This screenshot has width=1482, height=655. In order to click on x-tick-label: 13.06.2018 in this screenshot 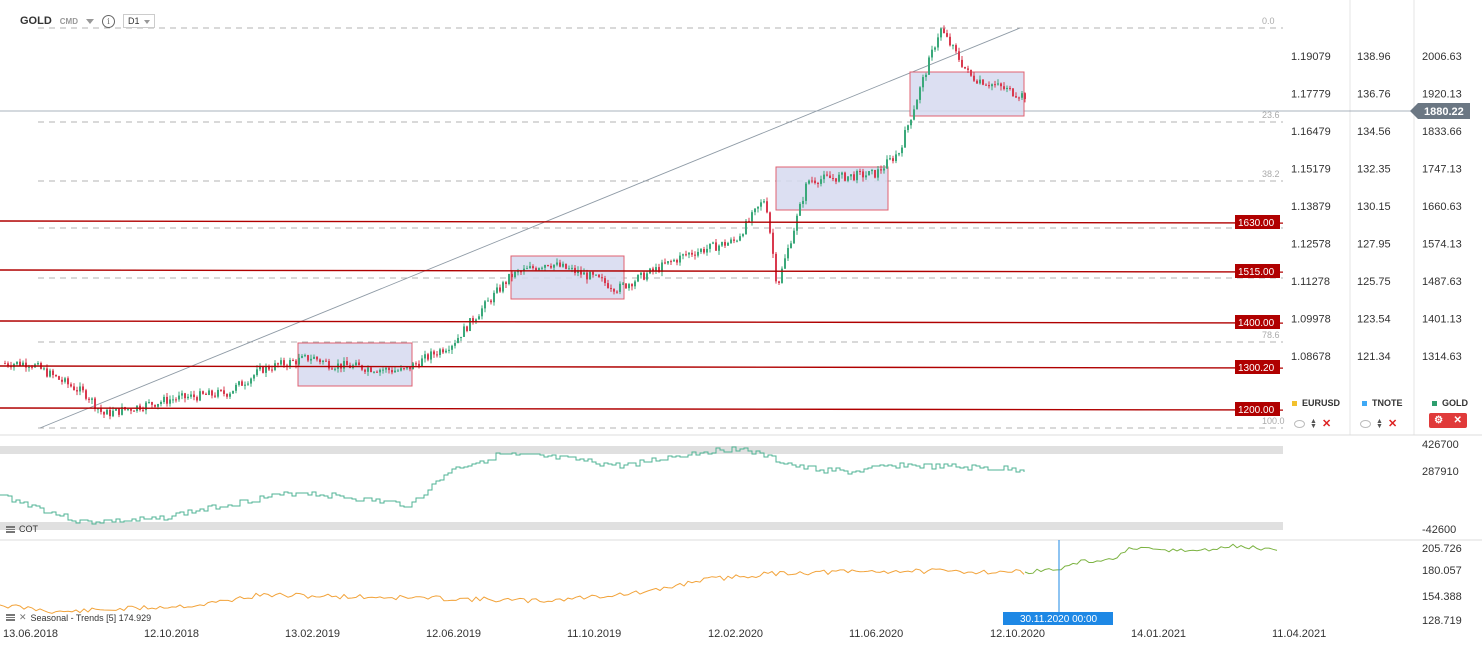, I will do `click(30, 634)`.